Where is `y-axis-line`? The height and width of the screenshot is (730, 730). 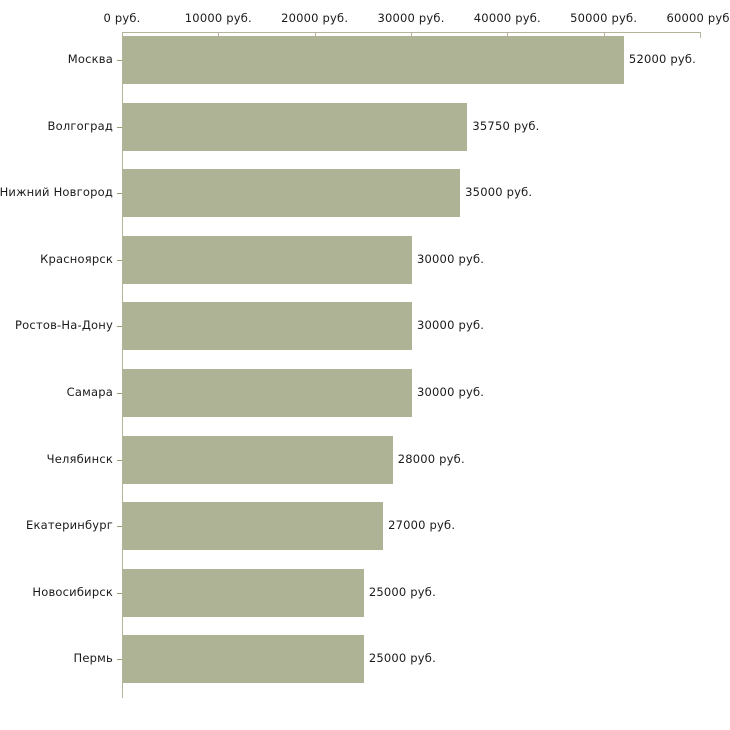 y-axis-line is located at coordinates (122, 365).